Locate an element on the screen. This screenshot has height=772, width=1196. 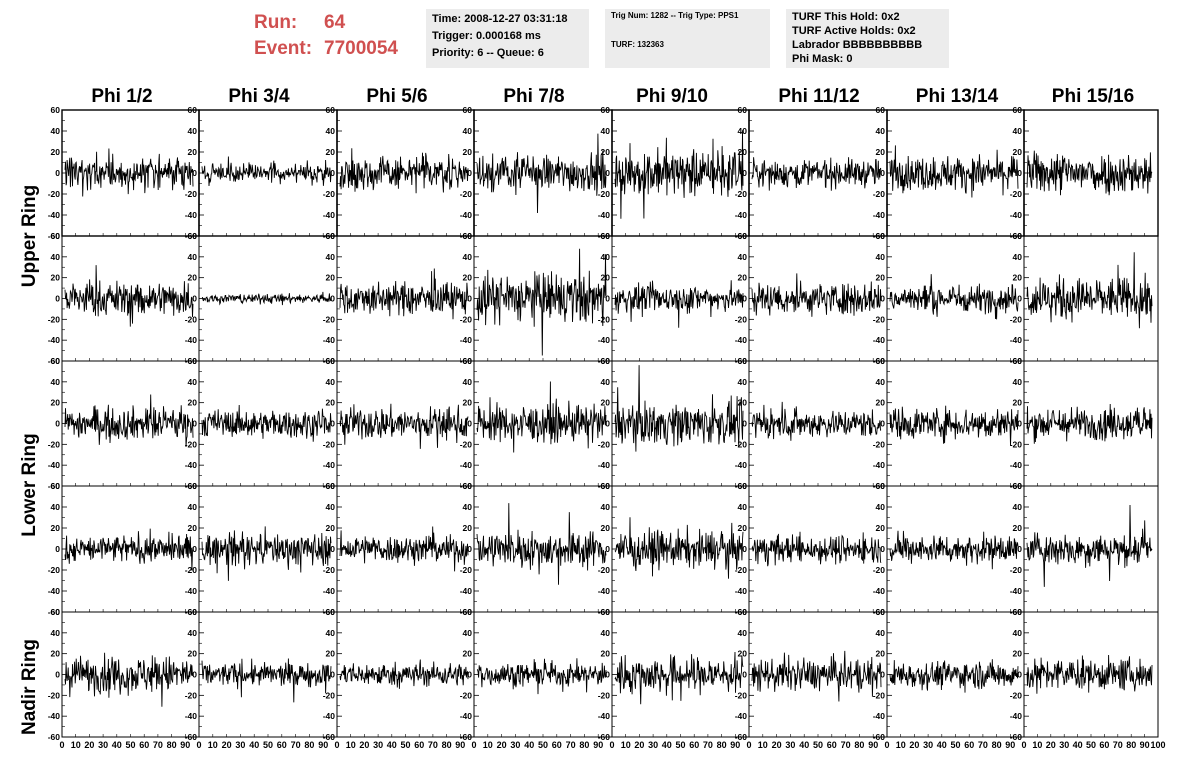
trig-num-line: Trig Num: 1282 -- Trig Type: PPS1 is located at coordinates (675, 15).